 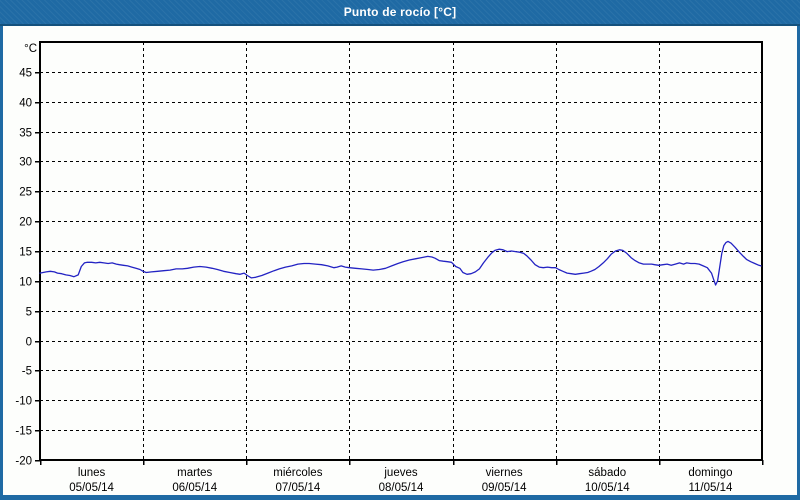 What do you see at coordinates (504, 488) in the screenshot?
I see `x-day-date-label: 09/05/14` at bounding box center [504, 488].